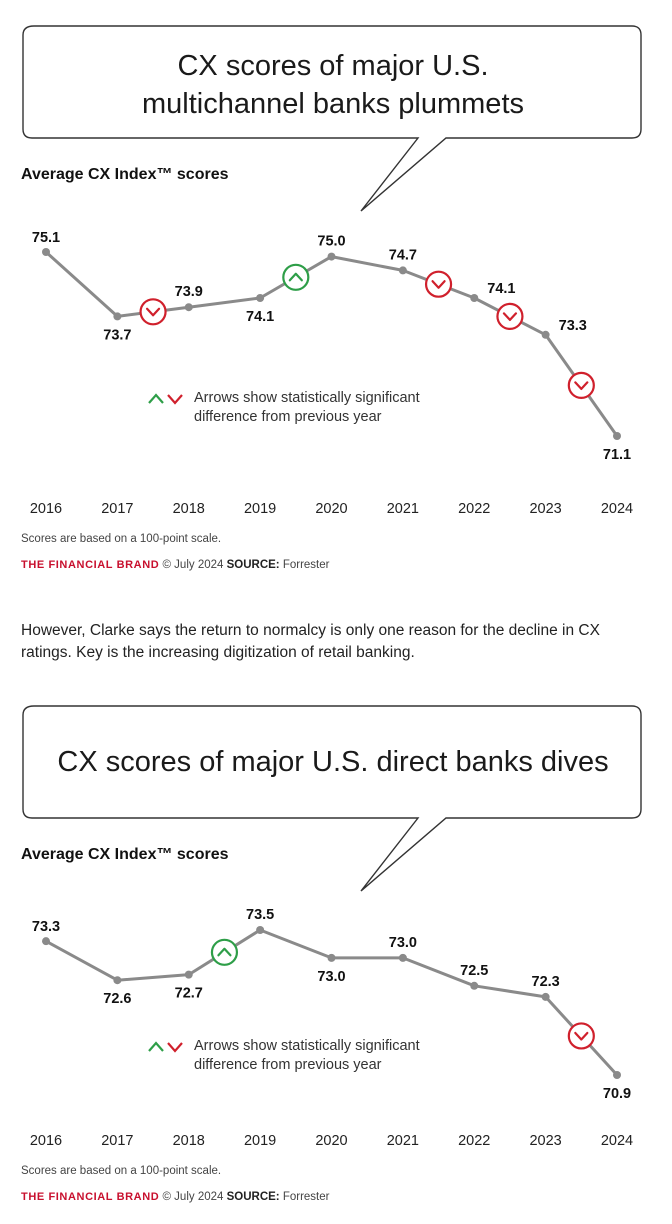 The width and height of the screenshot is (672, 1224). What do you see at coordinates (165, 1047) in the screenshot?
I see `chart-2-legend-arrows` at bounding box center [165, 1047].